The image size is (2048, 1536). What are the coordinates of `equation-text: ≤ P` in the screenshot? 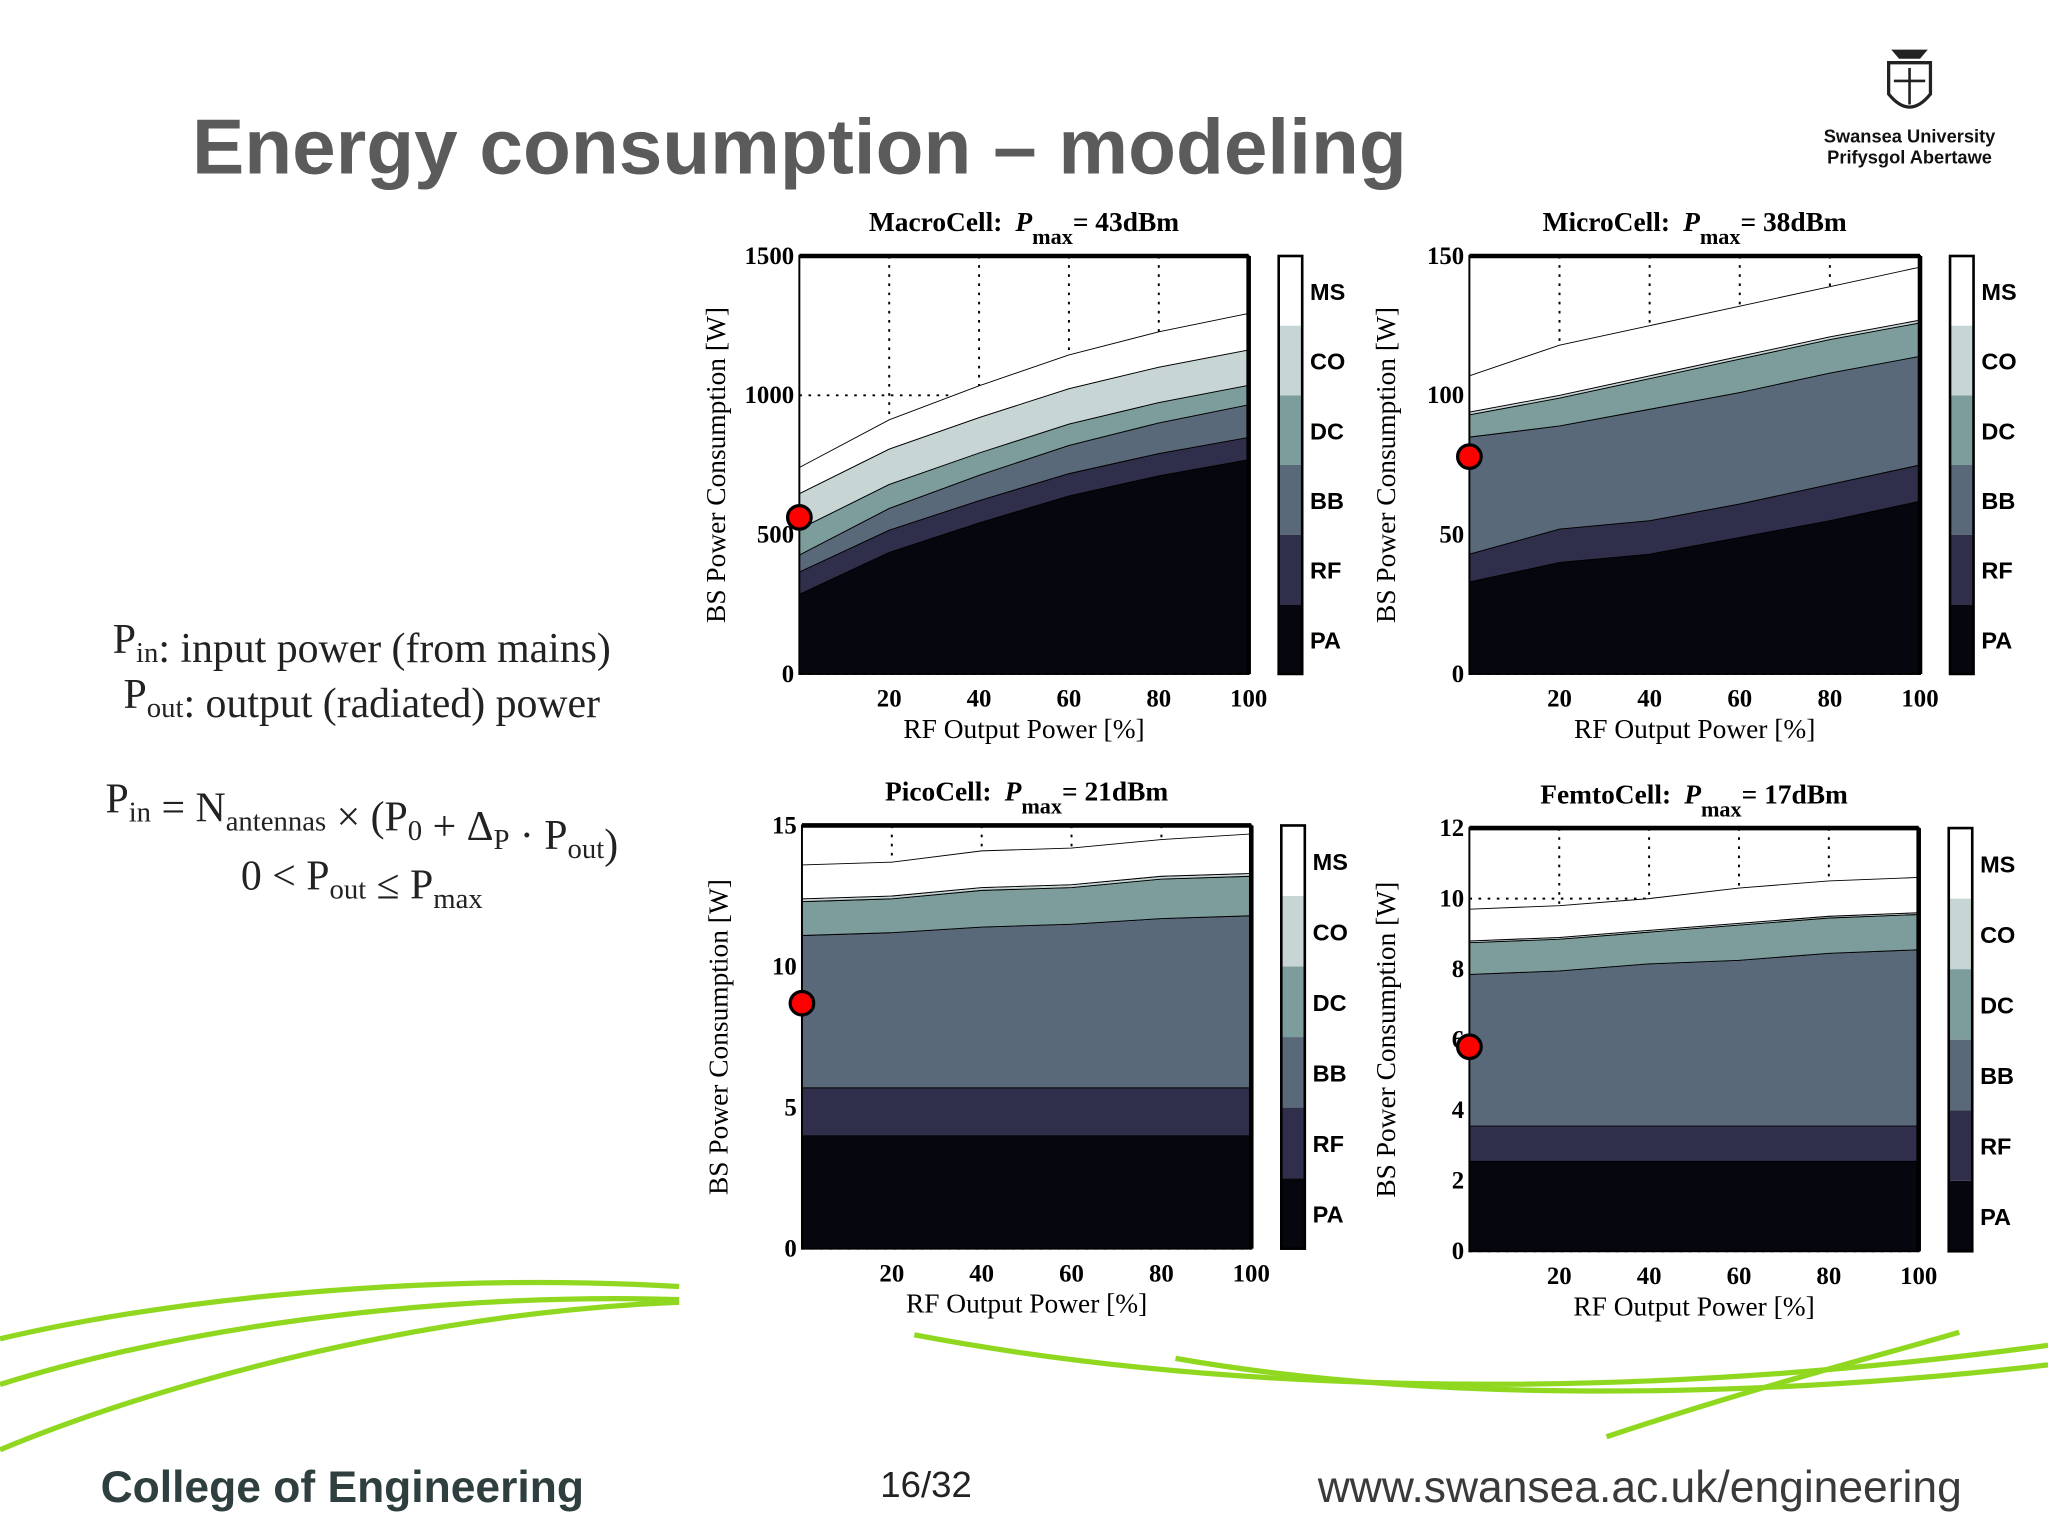 It's located at (399, 886).